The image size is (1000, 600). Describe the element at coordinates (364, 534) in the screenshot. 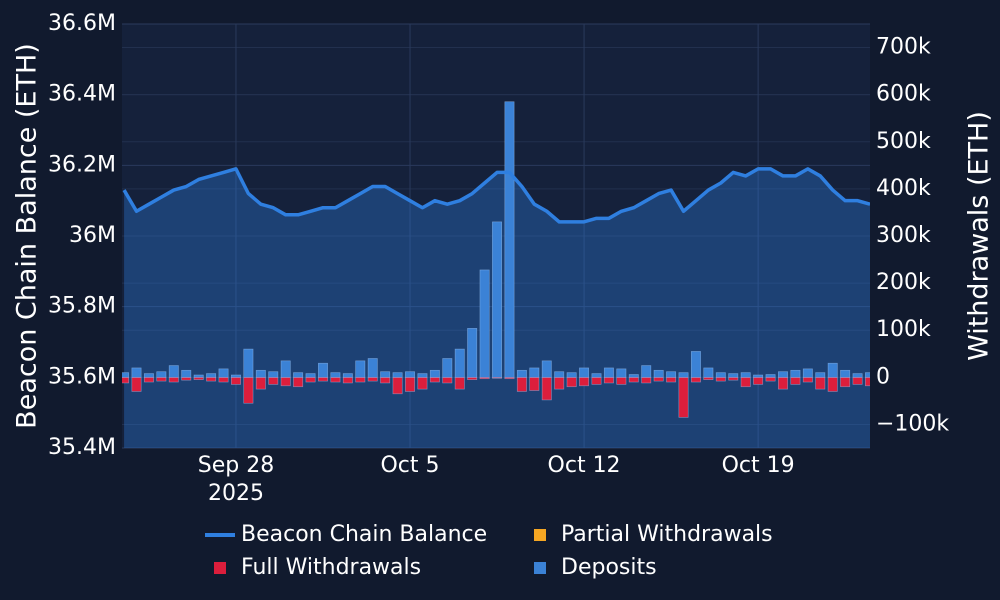

I see `legend-label: Beacon Chain Balance` at that location.